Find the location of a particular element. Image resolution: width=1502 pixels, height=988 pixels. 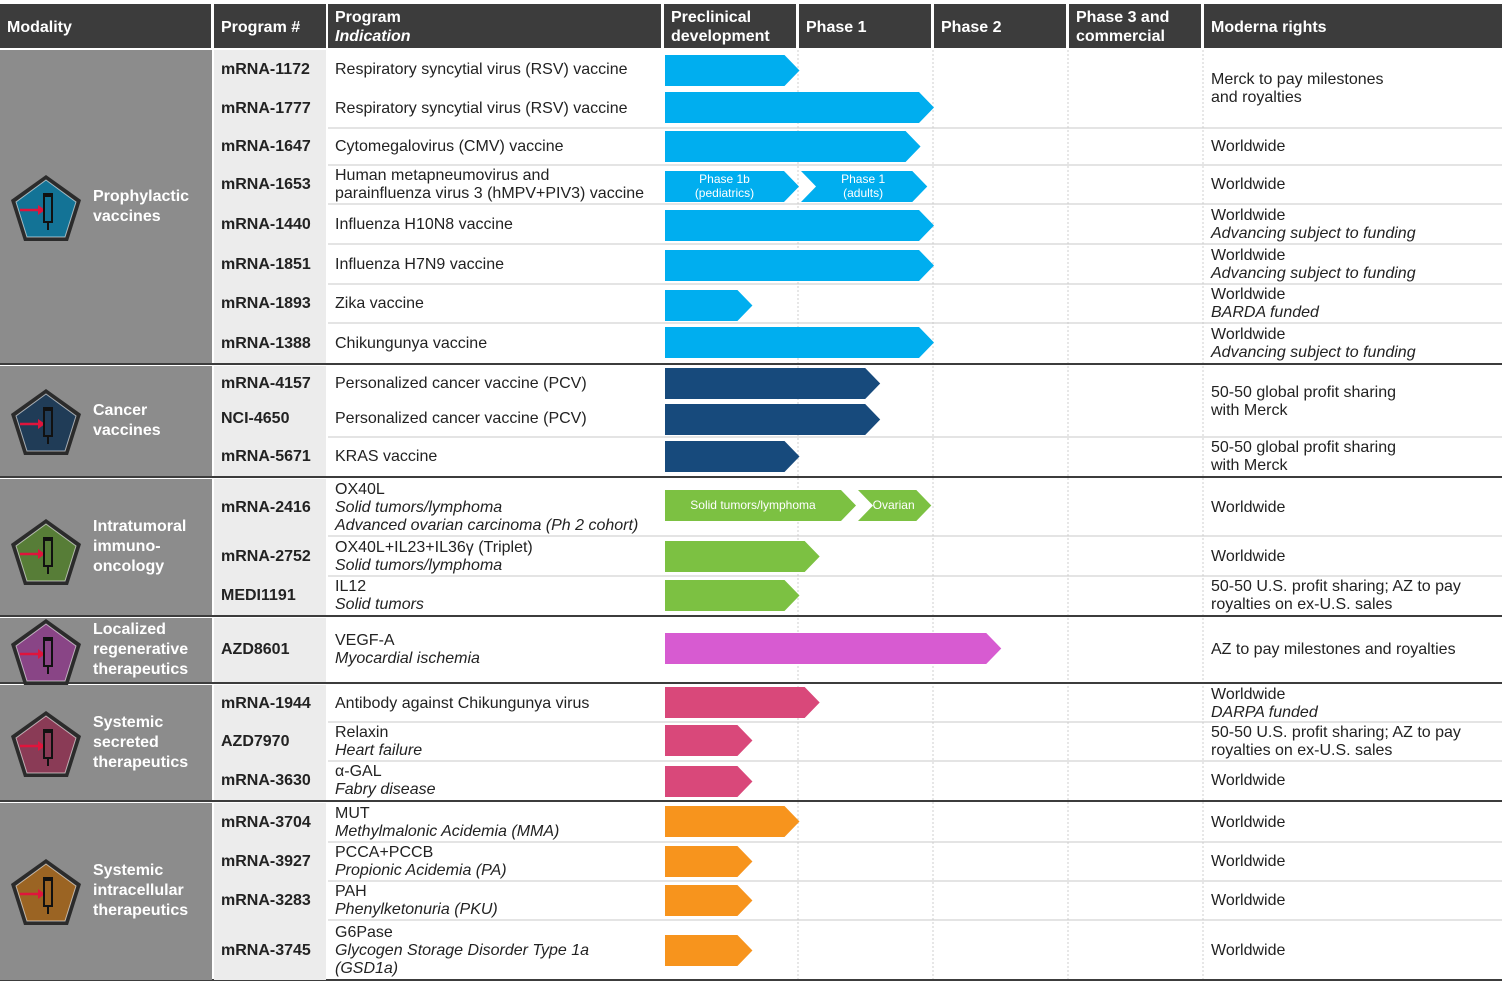

program-number: mRNA-1851 is located at coordinates (266, 264).